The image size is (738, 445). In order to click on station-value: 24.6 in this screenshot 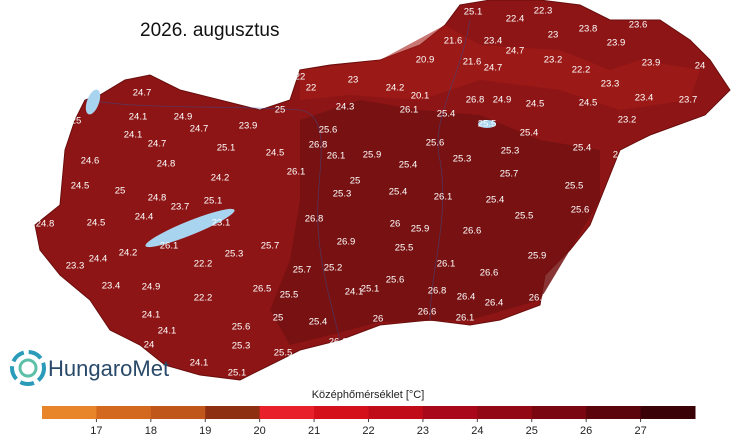, I will do `click(90, 161)`.